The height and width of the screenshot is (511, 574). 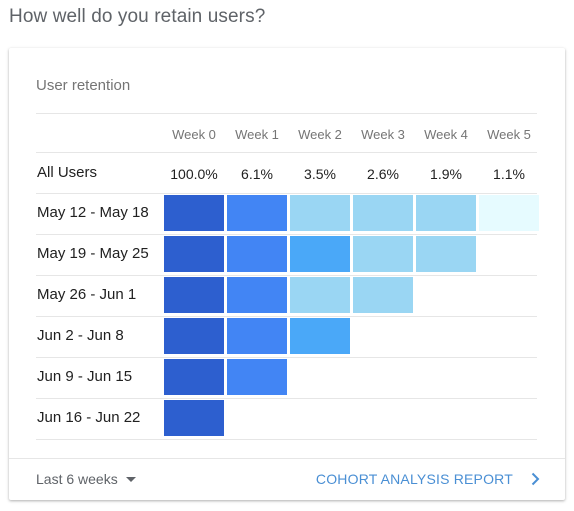 I want to click on all-users-label: All Users, so click(x=67, y=172).